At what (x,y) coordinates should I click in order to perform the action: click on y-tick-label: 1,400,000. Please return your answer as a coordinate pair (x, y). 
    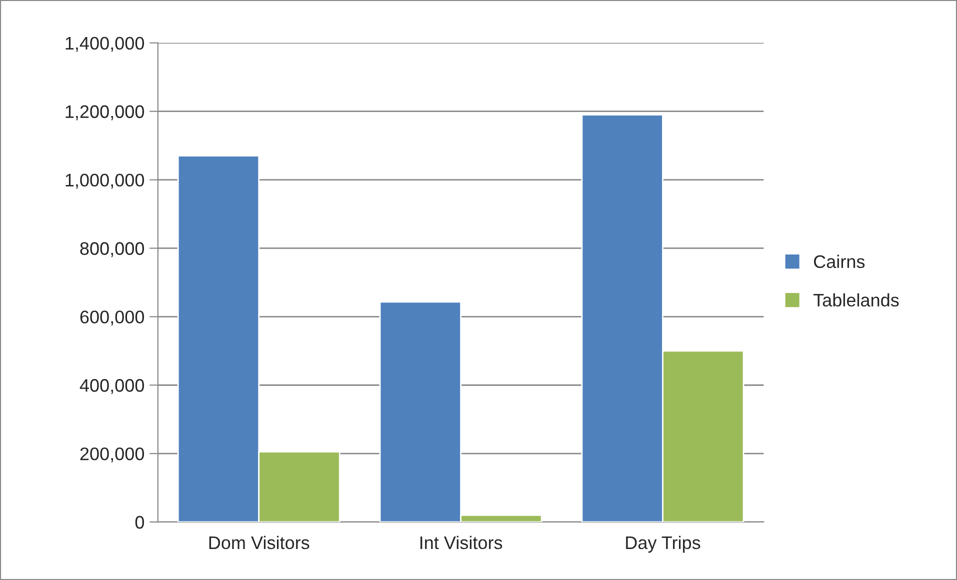
    Looking at the image, I should click on (105, 44).